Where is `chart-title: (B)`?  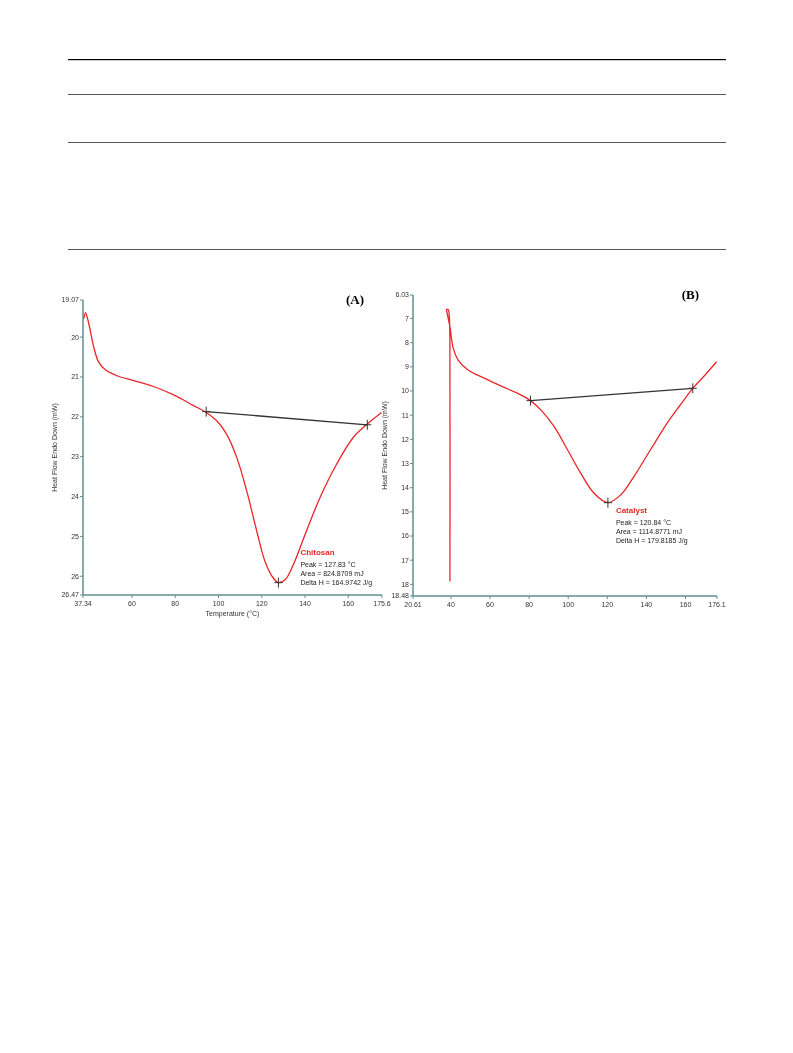 chart-title: (B) is located at coordinates (690, 294).